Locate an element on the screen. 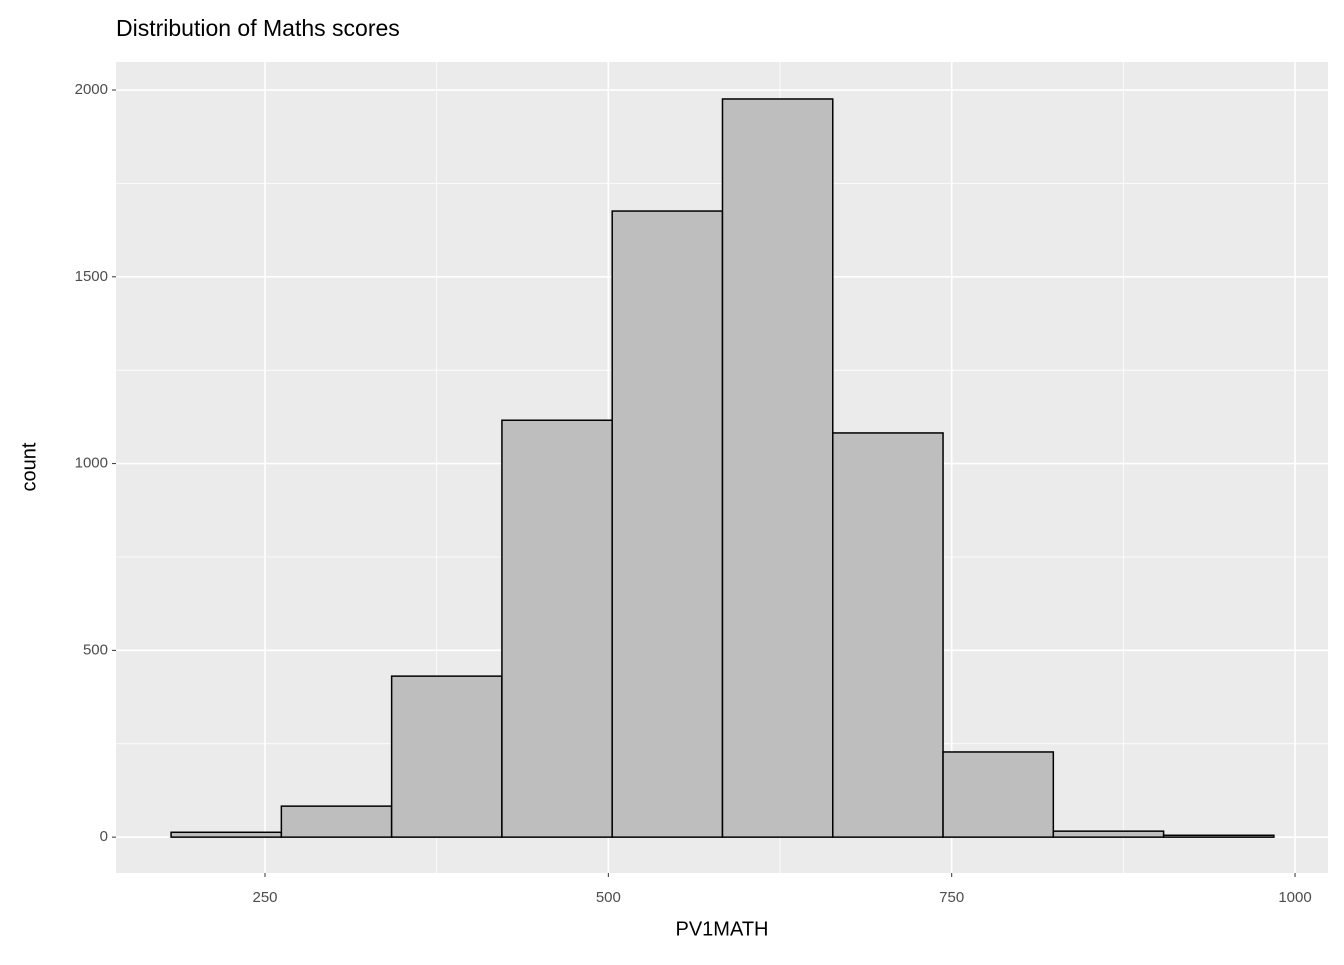 Image resolution: width=1344 pixels, height=965 pixels. y-tick-label: 1500 is located at coordinates (91, 276).